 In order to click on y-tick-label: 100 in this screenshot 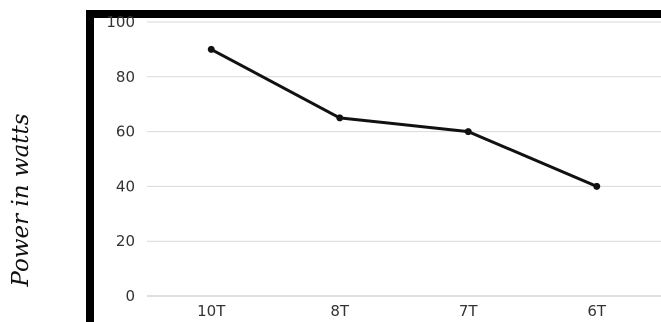, I will do `click(120, 22)`.